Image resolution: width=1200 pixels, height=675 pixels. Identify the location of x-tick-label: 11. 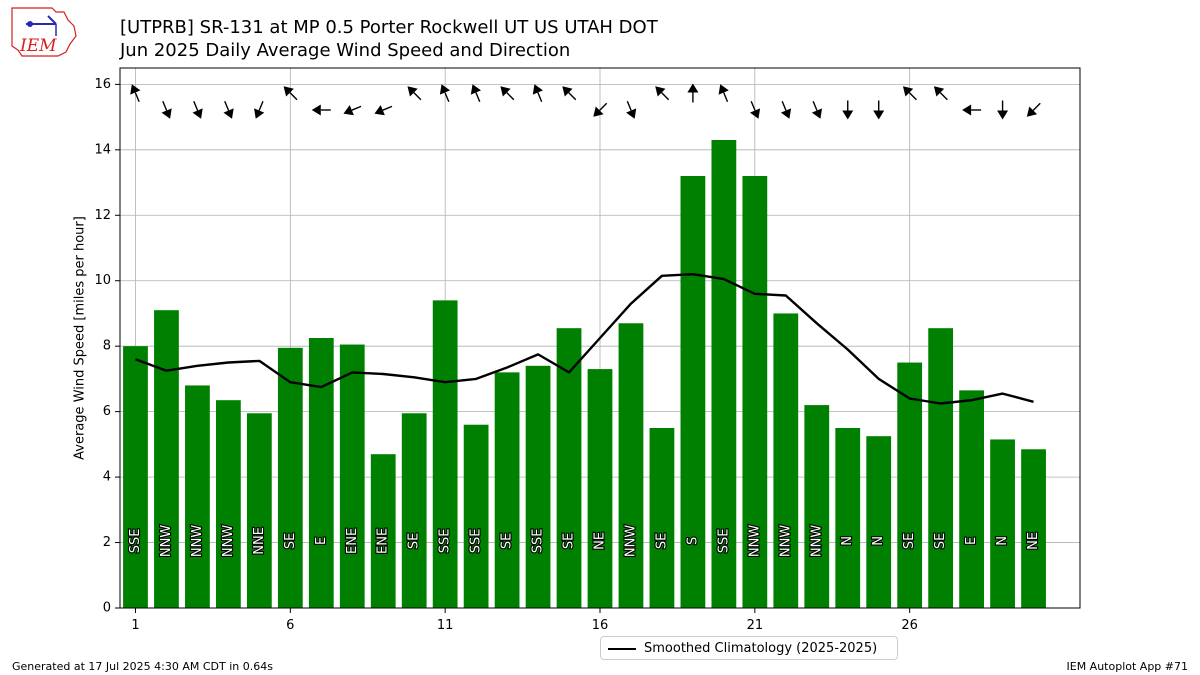
(445, 625).